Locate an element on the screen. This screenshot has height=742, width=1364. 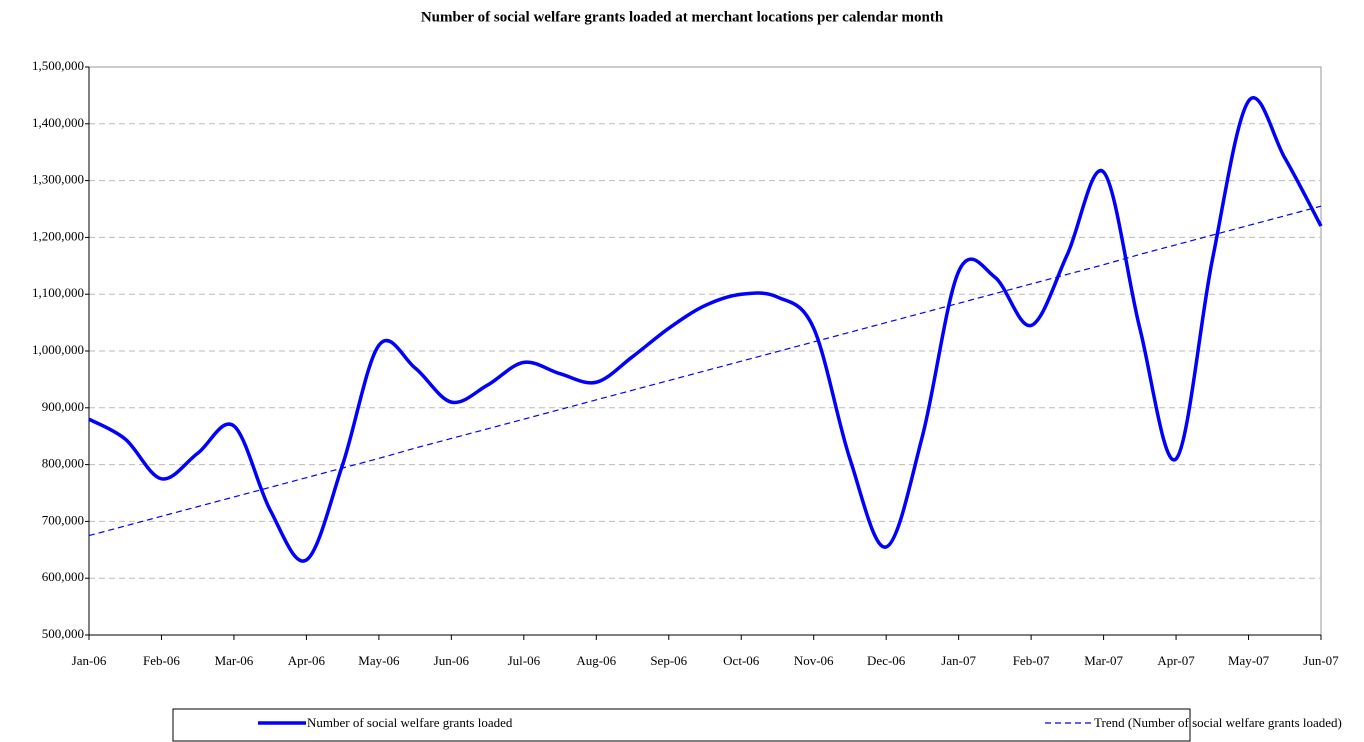
x-tick-label: Feb-06 is located at coordinates (161, 660).